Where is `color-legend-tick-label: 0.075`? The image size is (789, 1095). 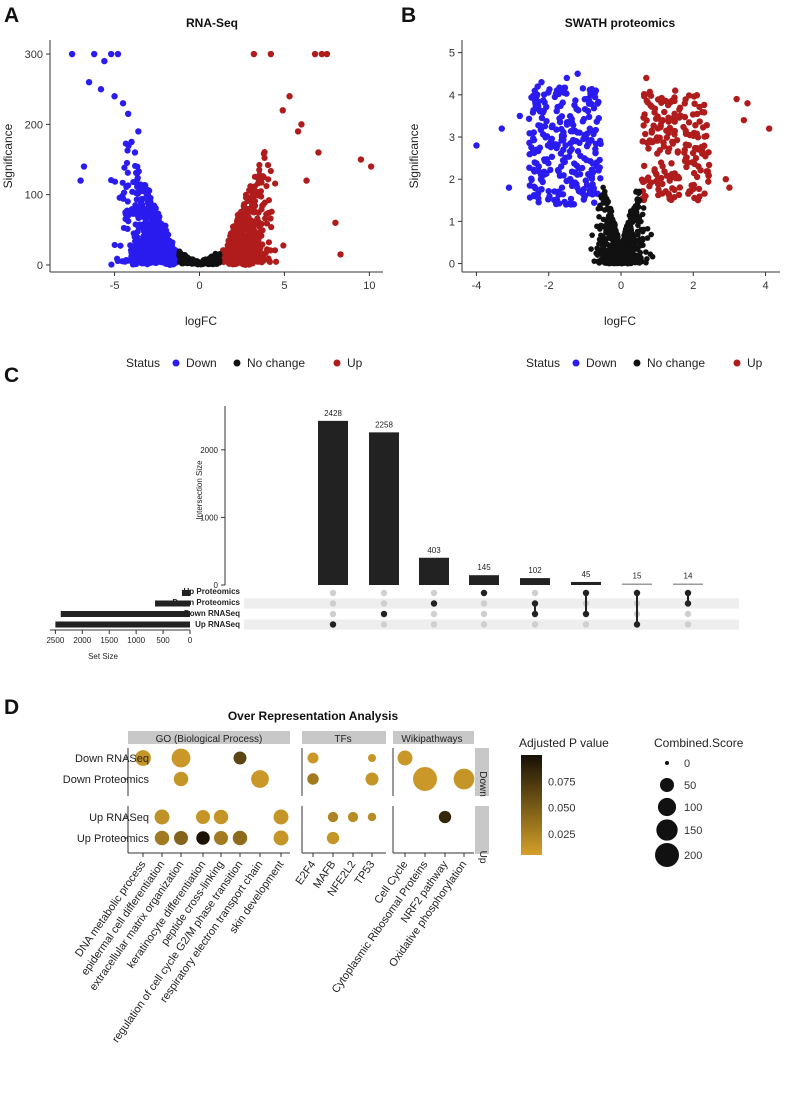 color-legend-tick-label: 0.075 is located at coordinates (562, 782).